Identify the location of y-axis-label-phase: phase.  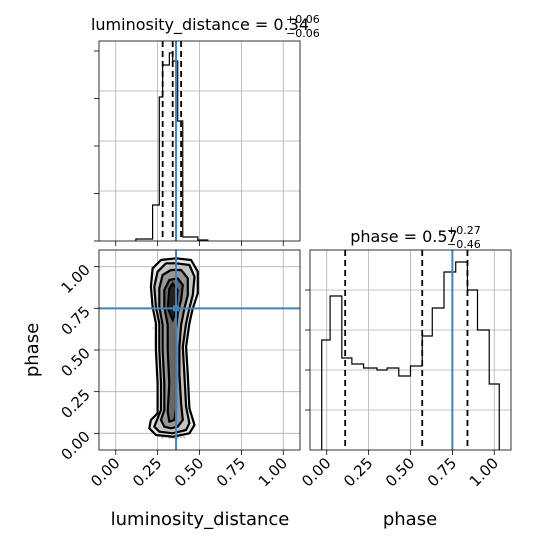
(32, 350).